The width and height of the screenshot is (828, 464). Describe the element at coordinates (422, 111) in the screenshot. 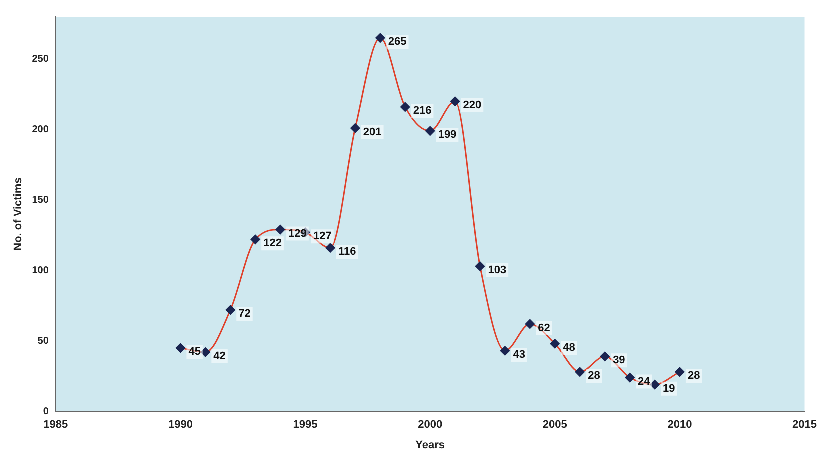

I see `data-label: 216` at that location.